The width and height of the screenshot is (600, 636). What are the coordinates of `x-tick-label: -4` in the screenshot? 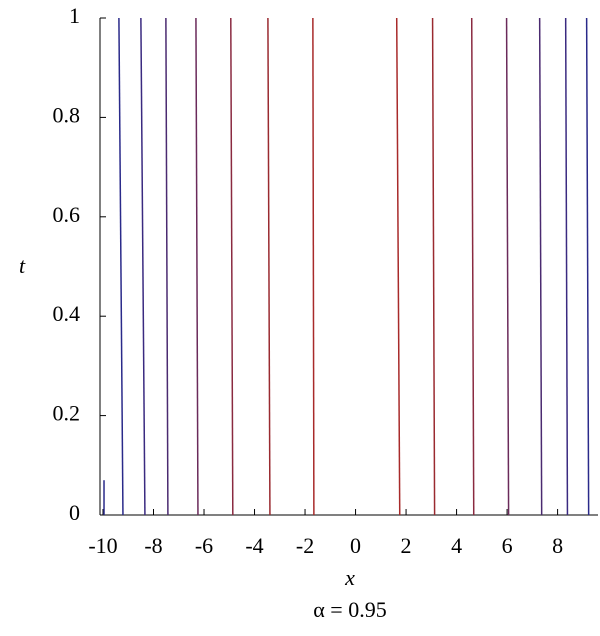 It's located at (254, 545).